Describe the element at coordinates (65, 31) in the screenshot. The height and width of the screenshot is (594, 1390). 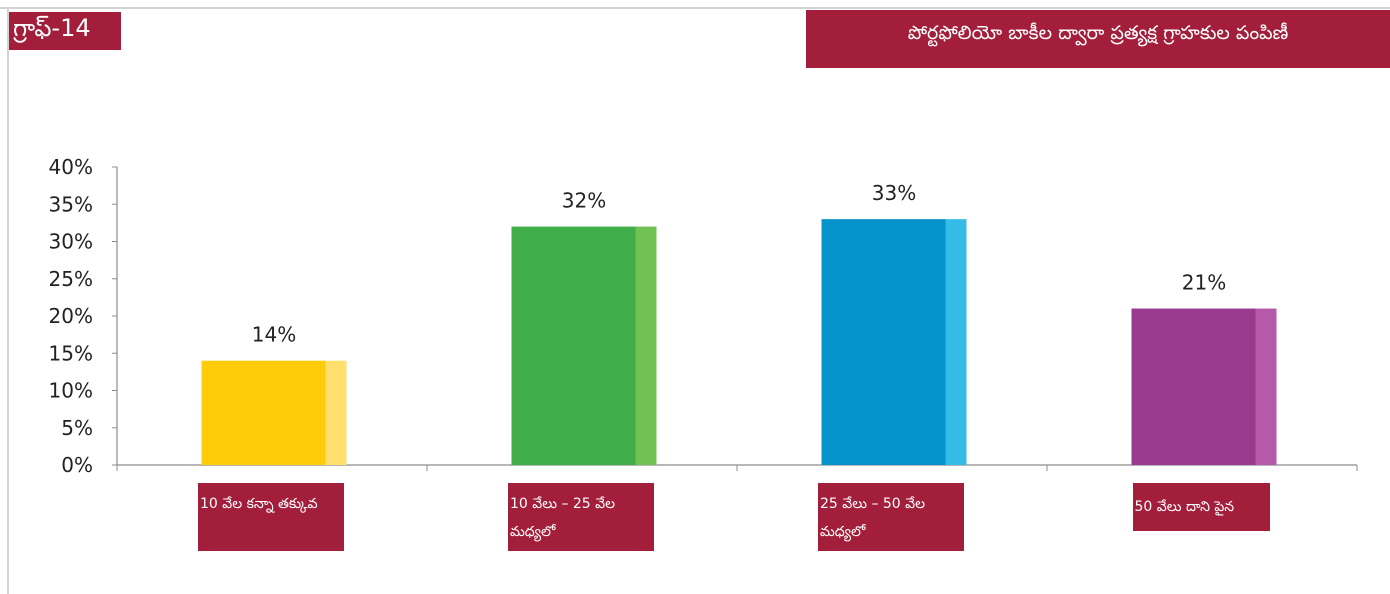
I see `graph-number-label: గ్రాఫ్-14` at that location.